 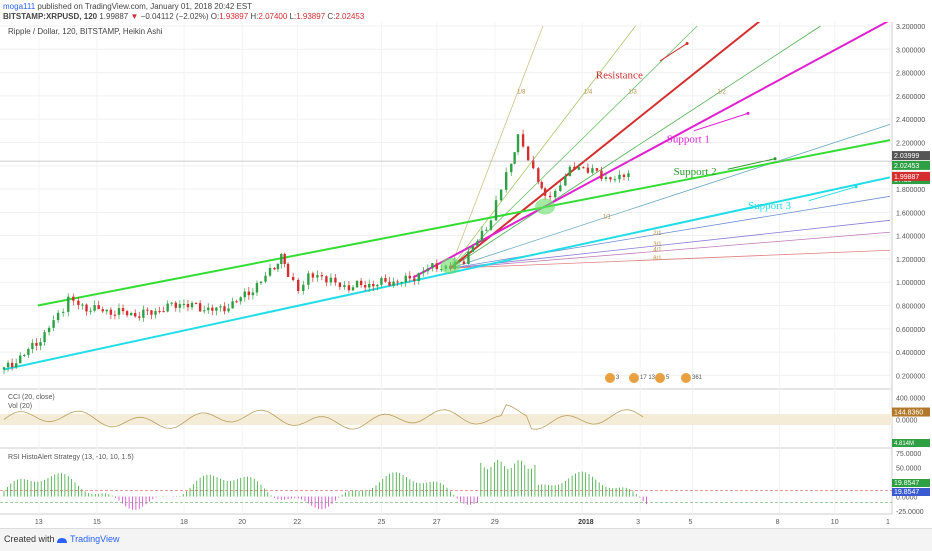 What do you see at coordinates (907, 498) in the screenshot?
I see `rsi-tick-label: 0.0000` at bounding box center [907, 498].